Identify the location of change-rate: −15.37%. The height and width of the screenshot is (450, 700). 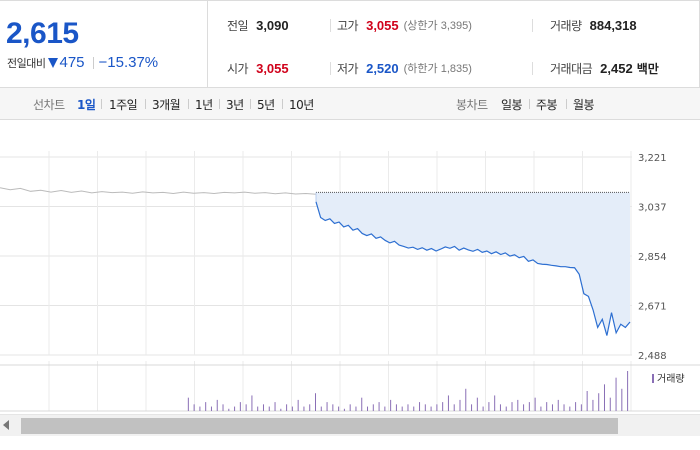
(128, 62).